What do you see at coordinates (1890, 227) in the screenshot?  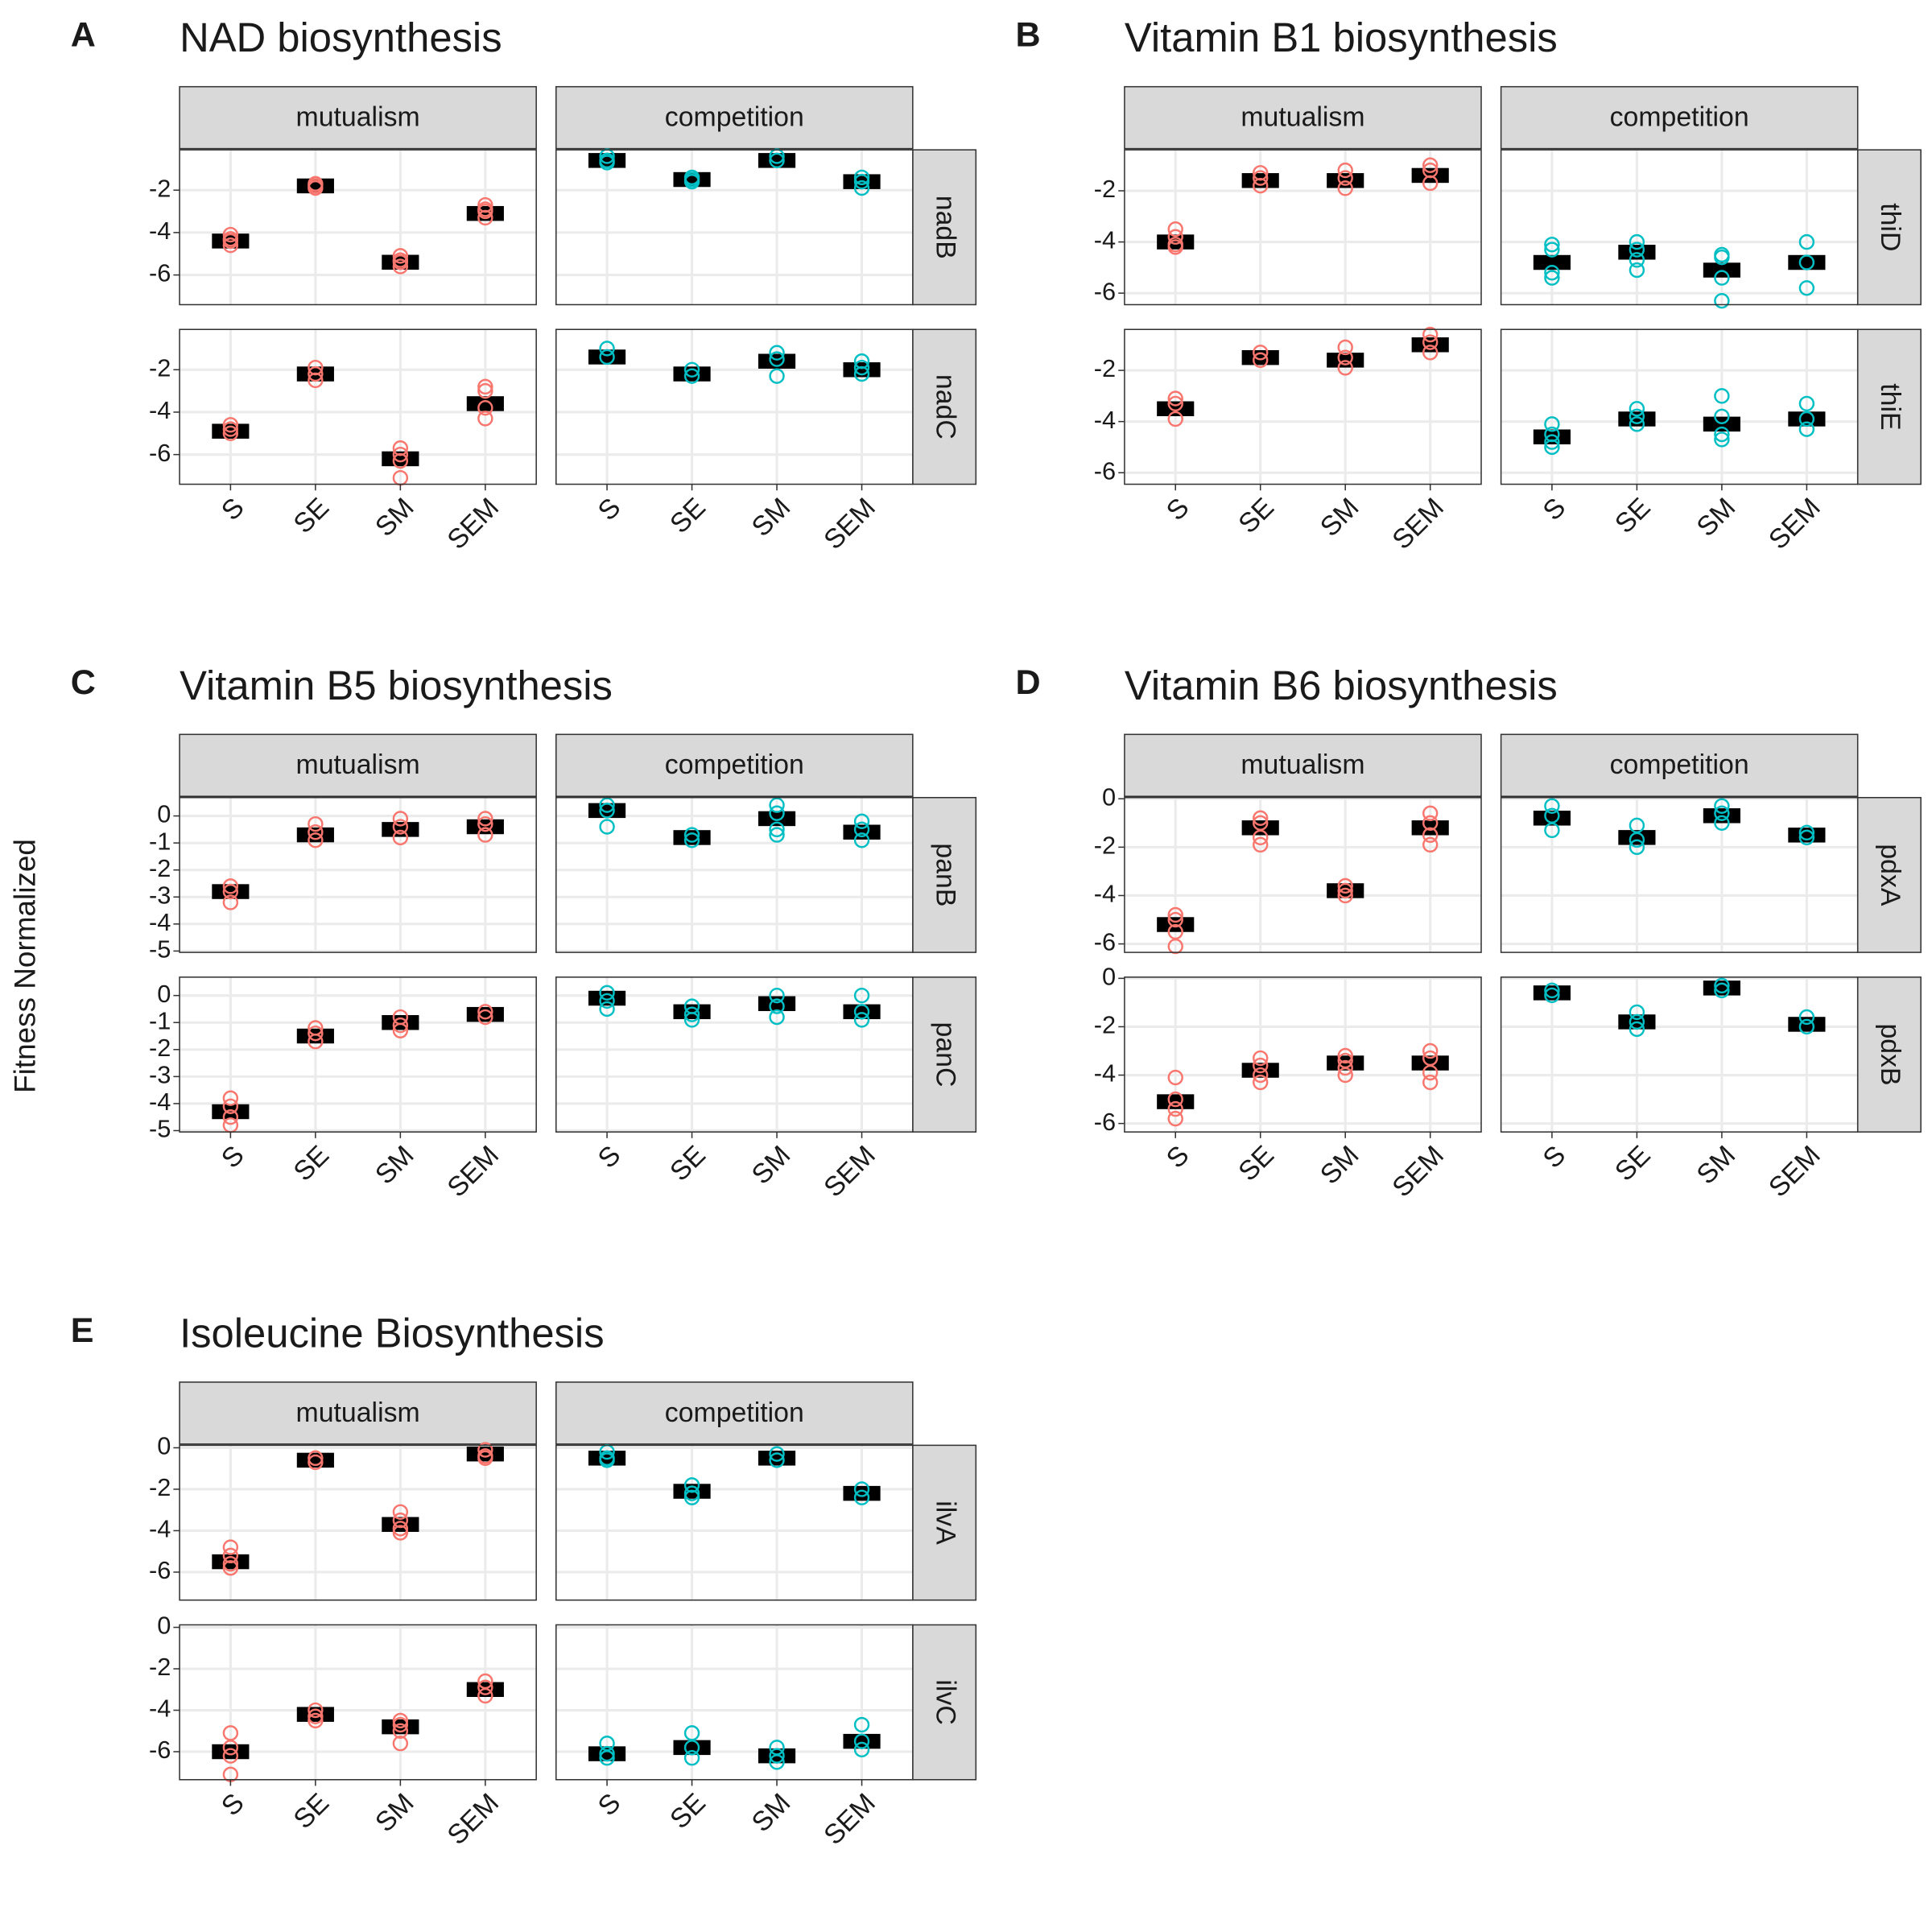 I see `row-strip-label: thiD` at bounding box center [1890, 227].